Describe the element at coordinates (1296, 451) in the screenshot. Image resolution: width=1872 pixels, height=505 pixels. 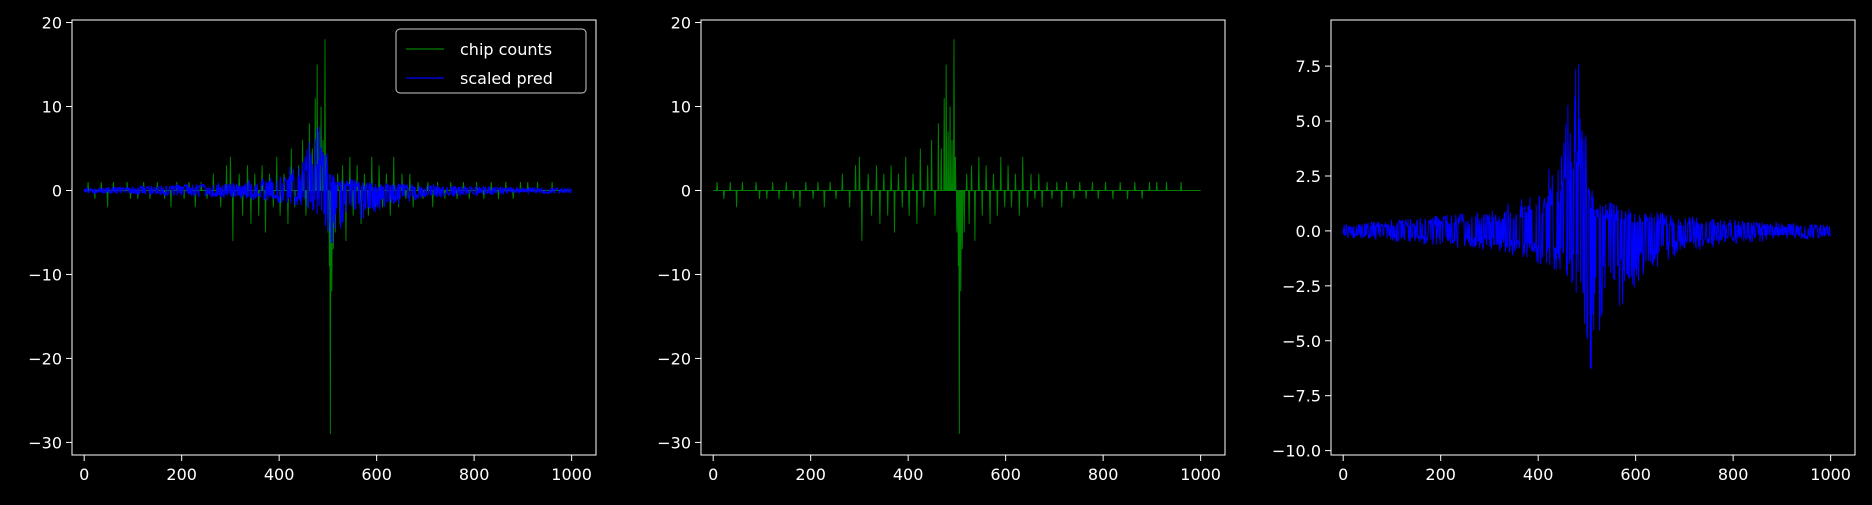
I see `y-tick-label: −10.0` at that location.